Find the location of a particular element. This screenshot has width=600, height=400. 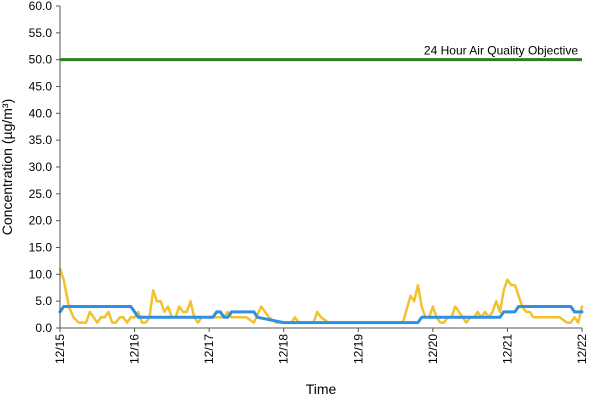

y-tick-label: 20.0 is located at coordinates (41, 221).